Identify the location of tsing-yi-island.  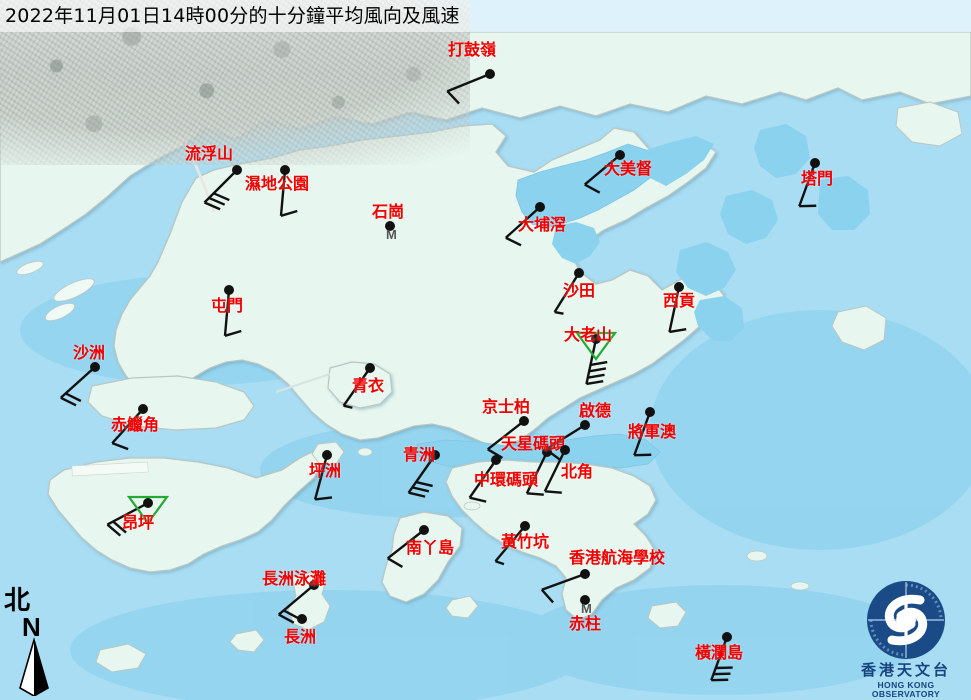
(360, 385).